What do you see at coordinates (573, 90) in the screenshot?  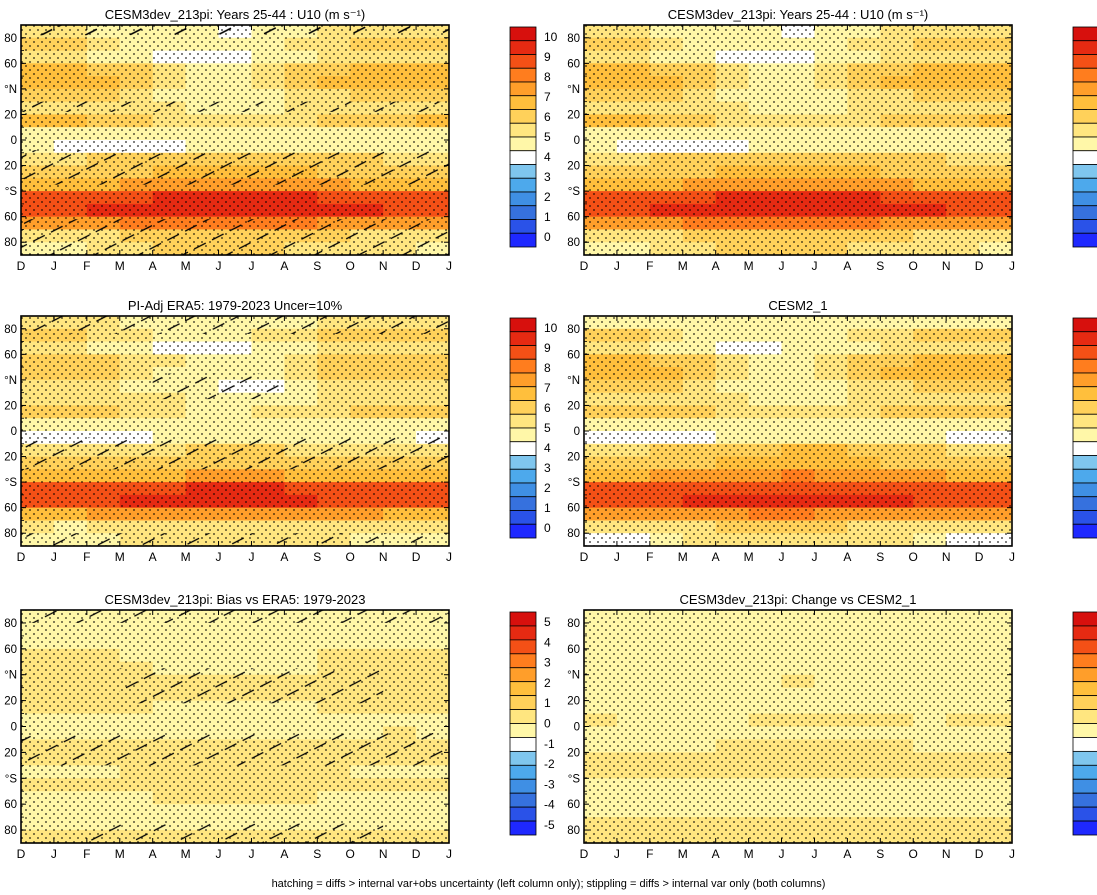 I see `y-tick-label: °N` at bounding box center [573, 90].